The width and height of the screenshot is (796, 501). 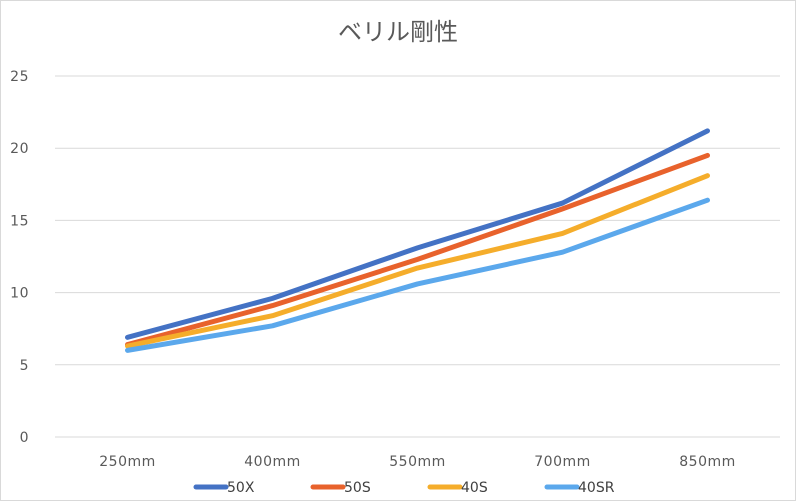 I want to click on y-axis-labels: 0 5 10 15 20 25, so click(x=19, y=257).